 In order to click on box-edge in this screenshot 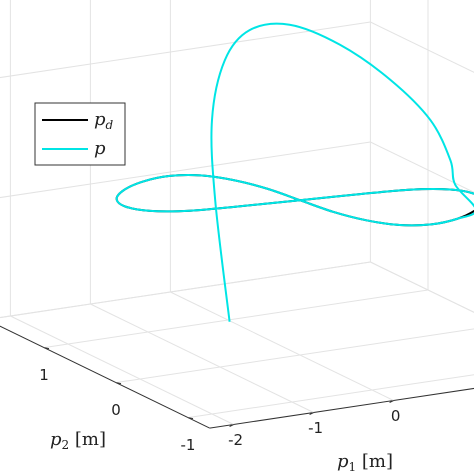, I will do `click(422, 287)`.